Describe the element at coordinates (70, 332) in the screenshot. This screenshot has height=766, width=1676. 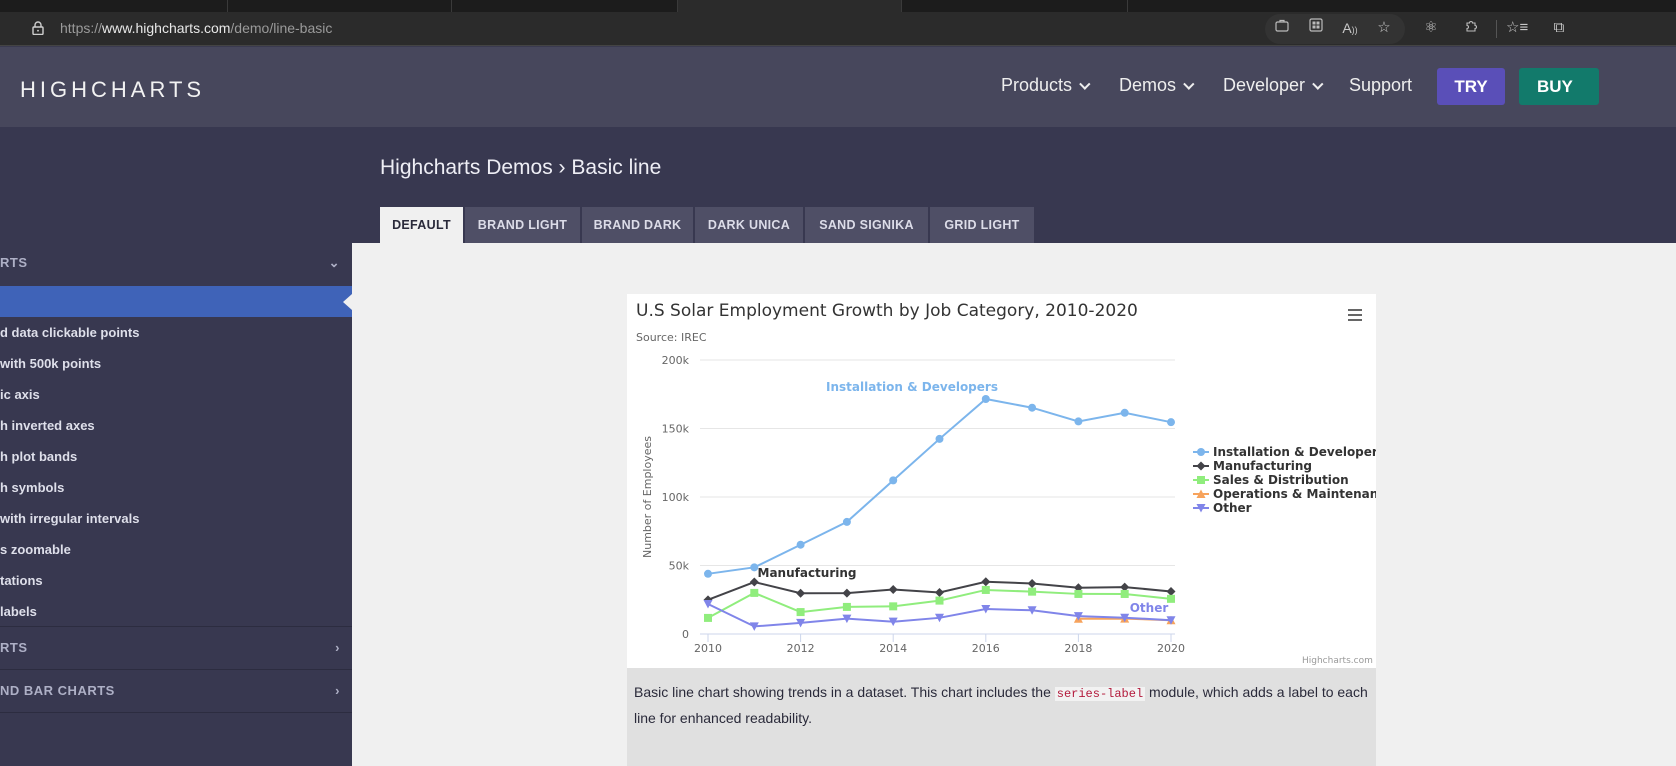
I see `sidebar-item-label: d data clickable points` at that location.